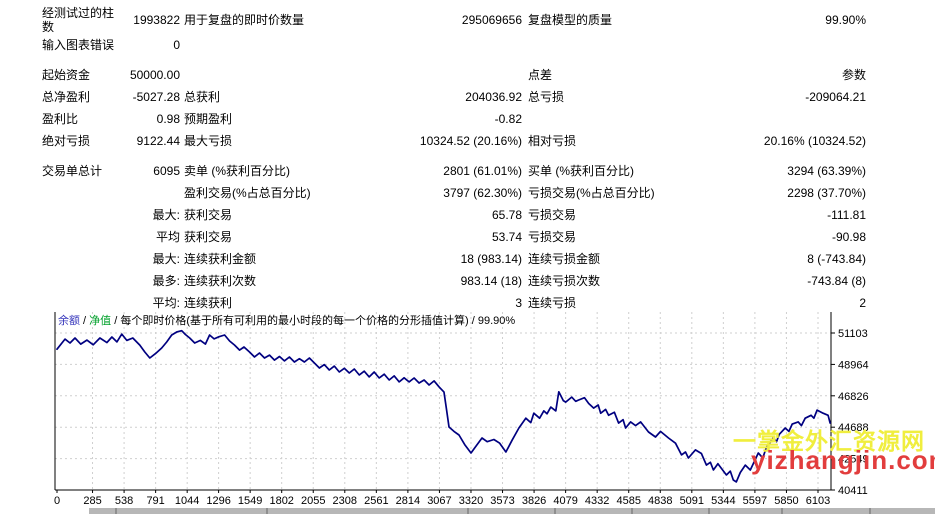 The image size is (935, 517). I want to click on stats-row: 最多: 连续获利次数 983.14 (18) 连续亏损次数 -743.84 (8), so click(467, 281).